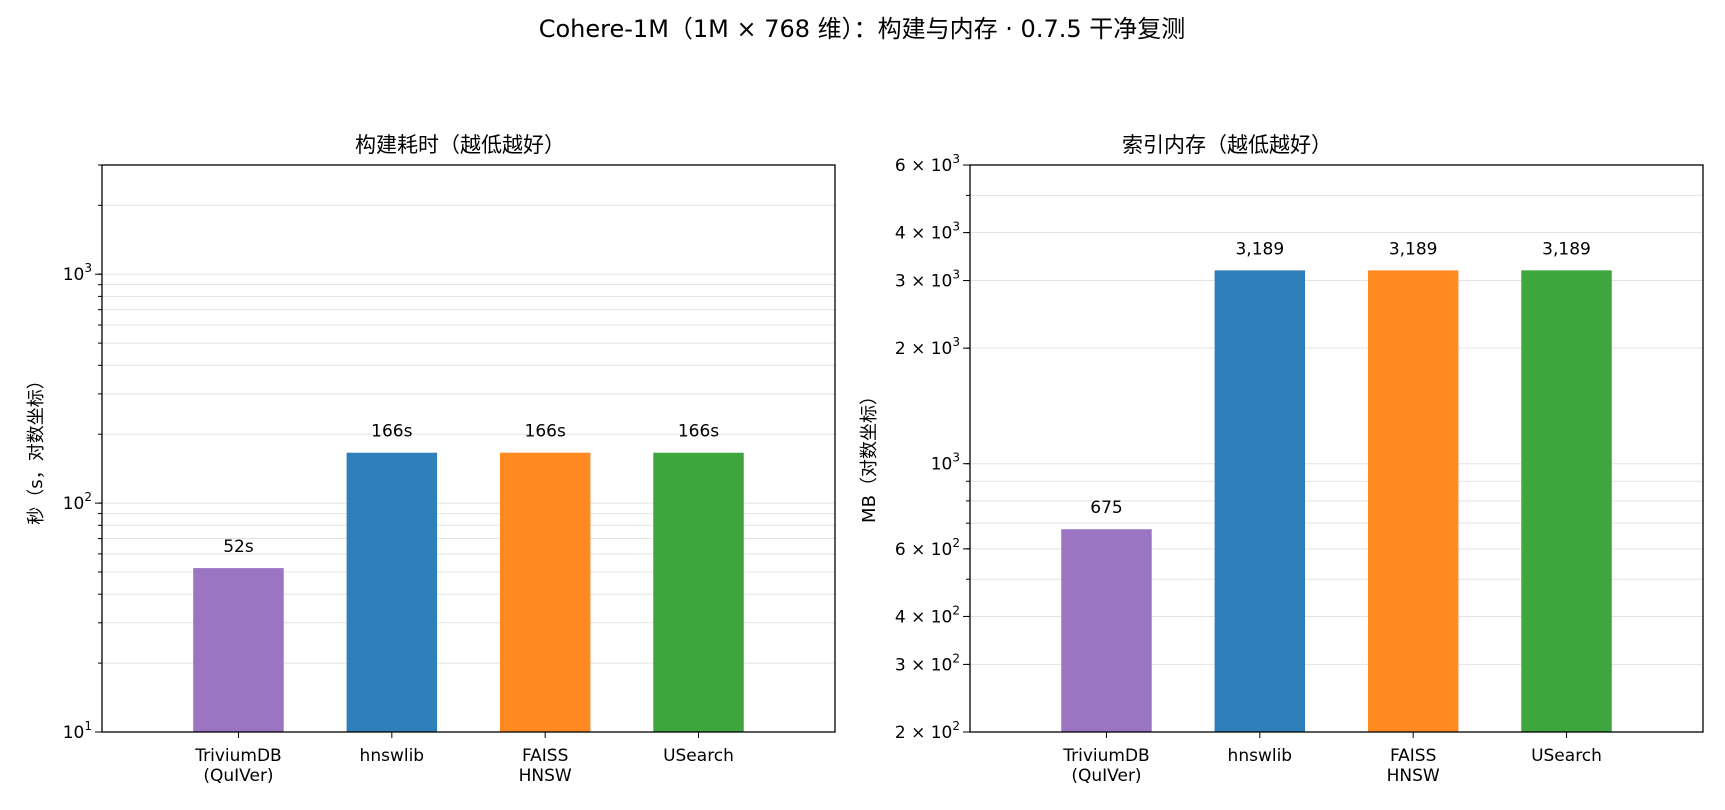 Image resolution: width=1725 pixels, height=810 pixels. What do you see at coordinates (869, 455) in the screenshot?
I see `y-axis-label: MB（对数坐标）` at bounding box center [869, 455].